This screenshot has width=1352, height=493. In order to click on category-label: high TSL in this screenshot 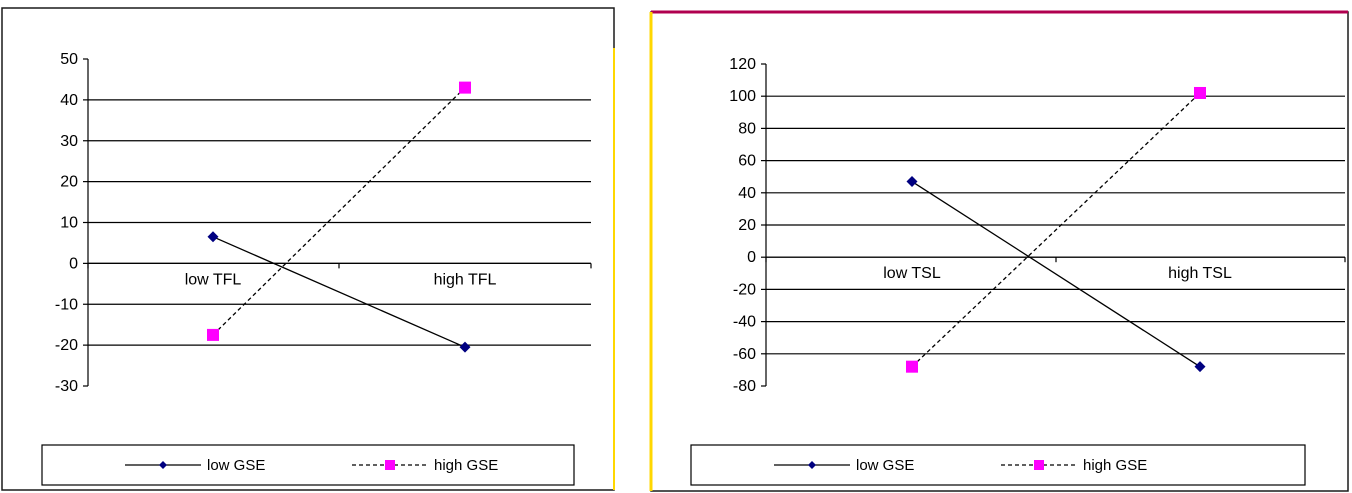, I will do `click(1200, 273)`.